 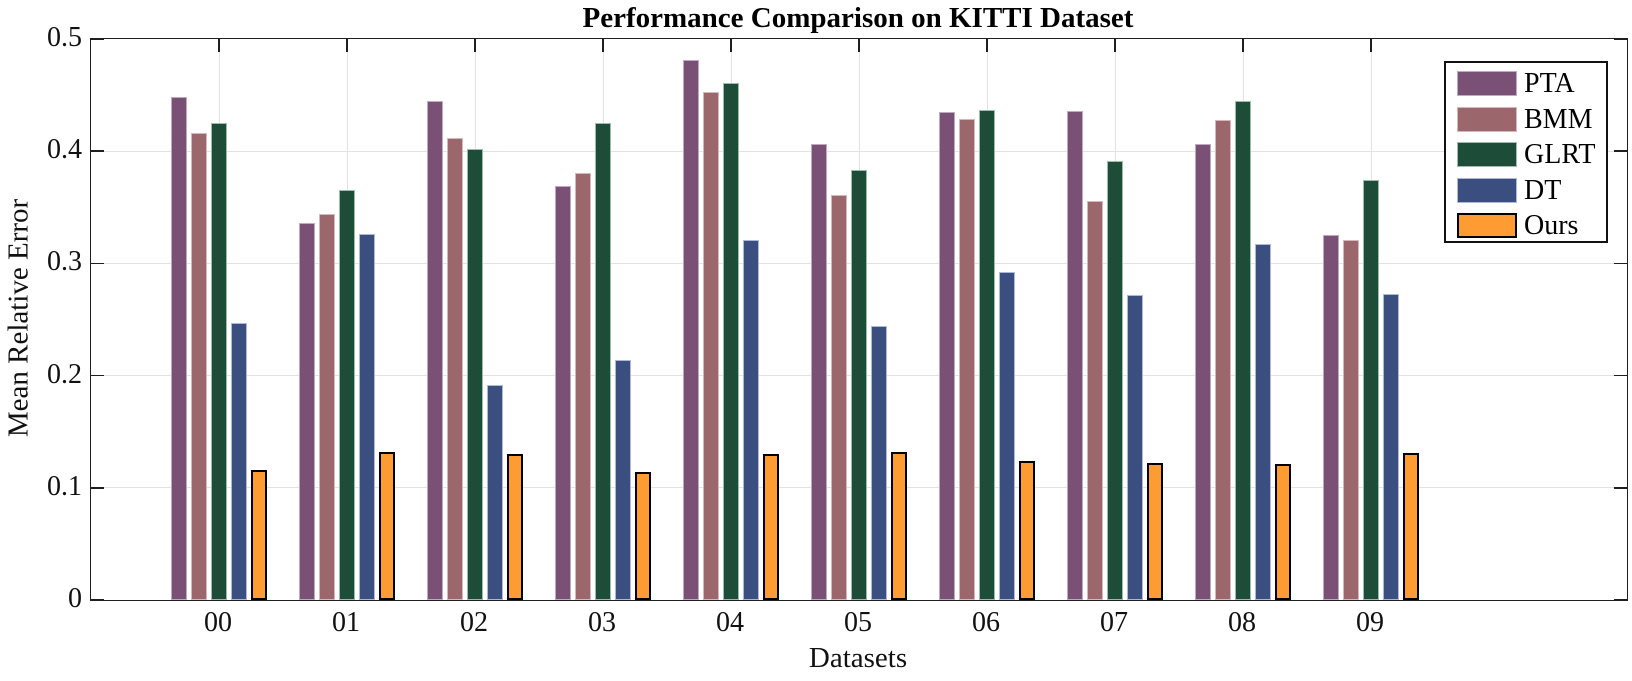 What do you see at coordinates (1487, 83) in the screenshot?
I see `legend-swatch-PTA` at bounding box center [1487, 83].